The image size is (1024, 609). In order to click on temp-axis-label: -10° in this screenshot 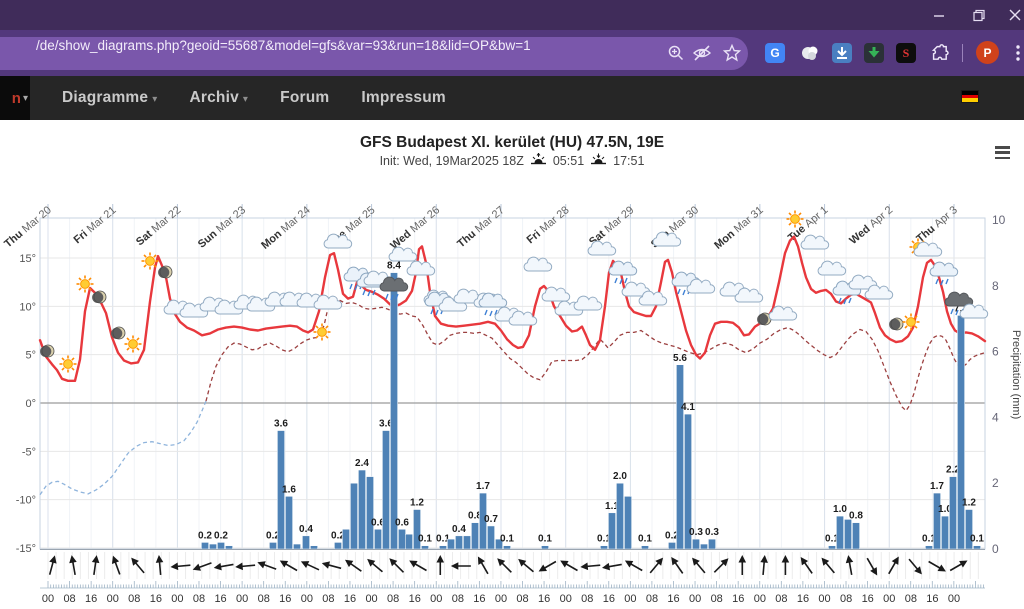, I will do `click(26, 501)`.